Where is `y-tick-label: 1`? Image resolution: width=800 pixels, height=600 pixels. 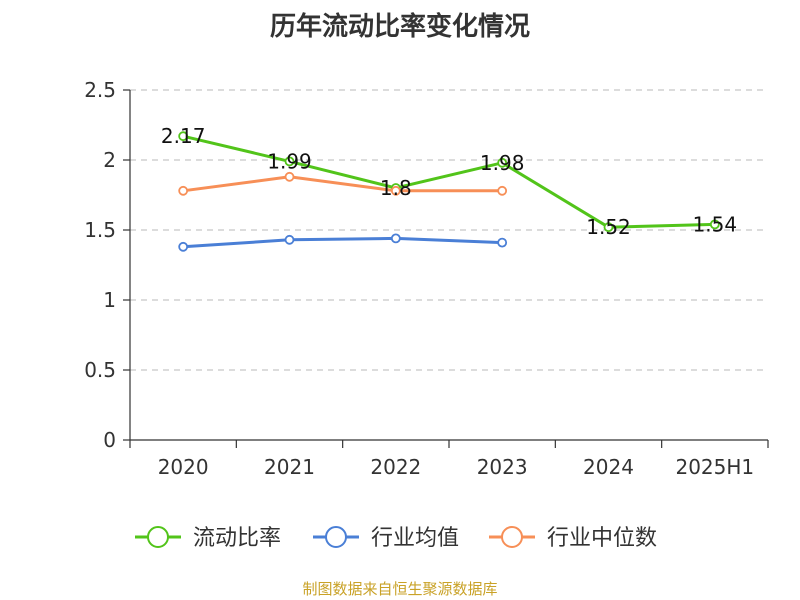
y-tick-label: 1 is located at coordinates (109, 300).